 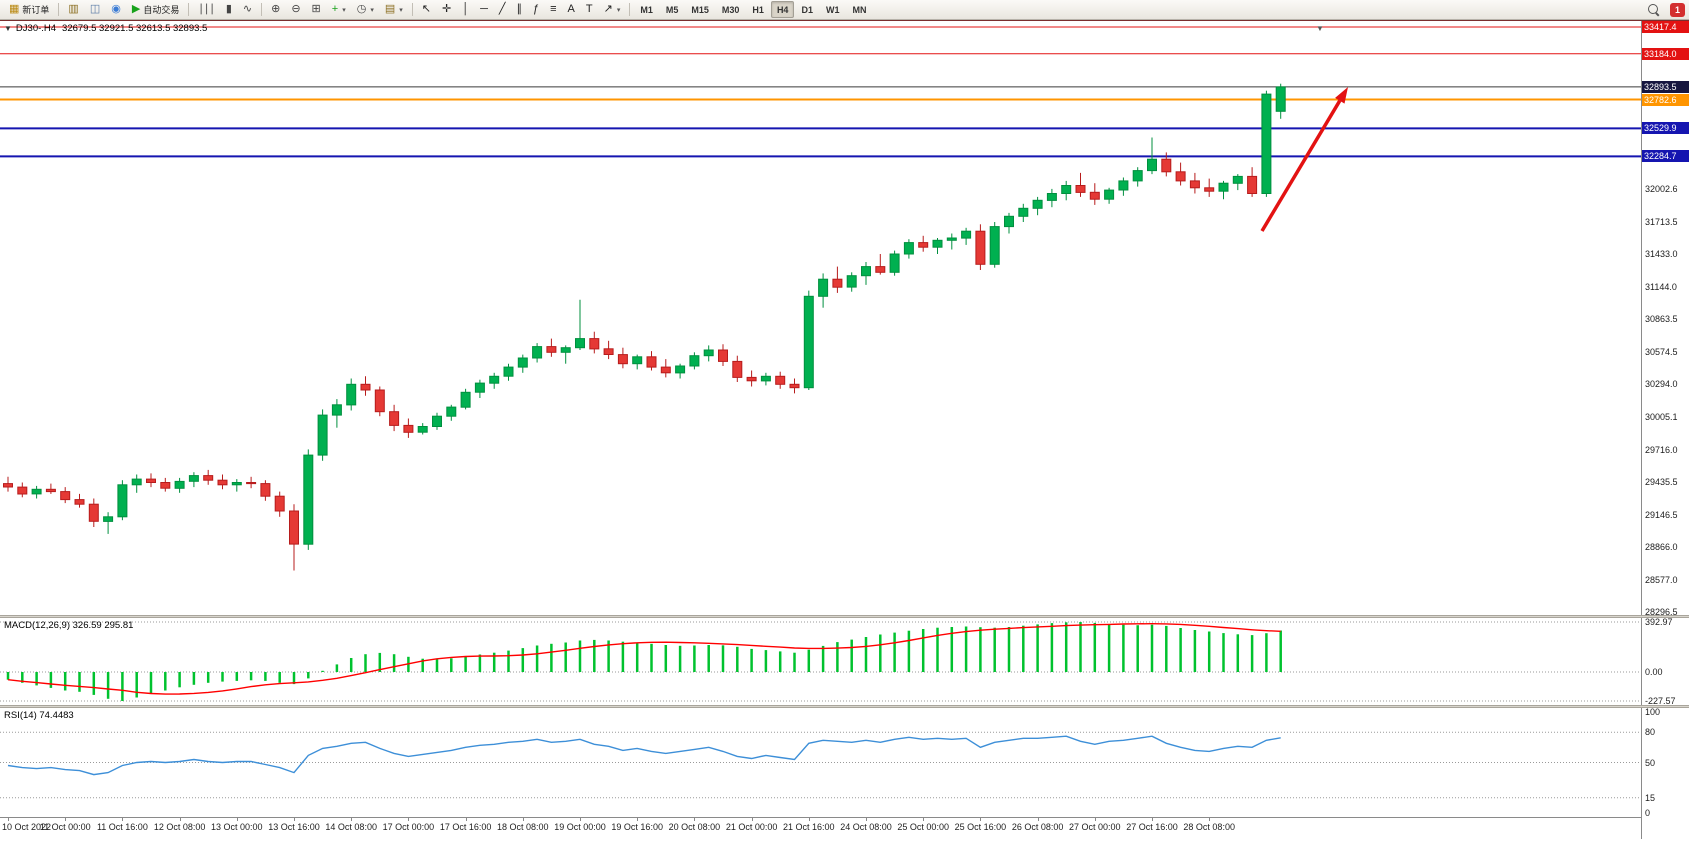 I want to click on objects-list-button: ≡, so click(x=553, y=9).